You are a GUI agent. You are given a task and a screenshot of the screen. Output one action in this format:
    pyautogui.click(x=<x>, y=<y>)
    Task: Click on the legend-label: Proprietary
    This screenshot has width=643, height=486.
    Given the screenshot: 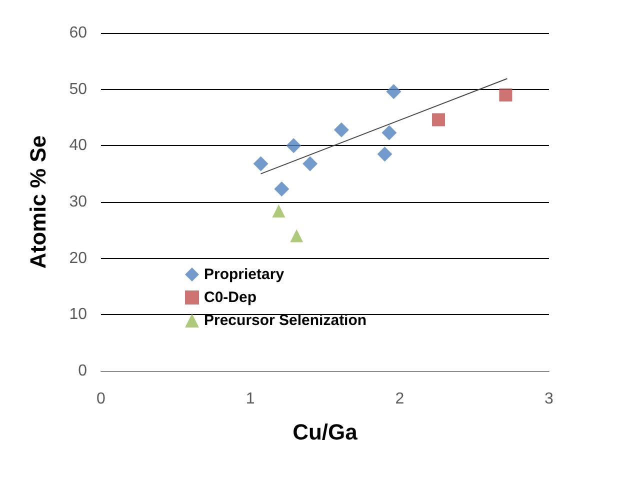 What is the action you would take?
    pyautogui.click(x=244, y=274)
    